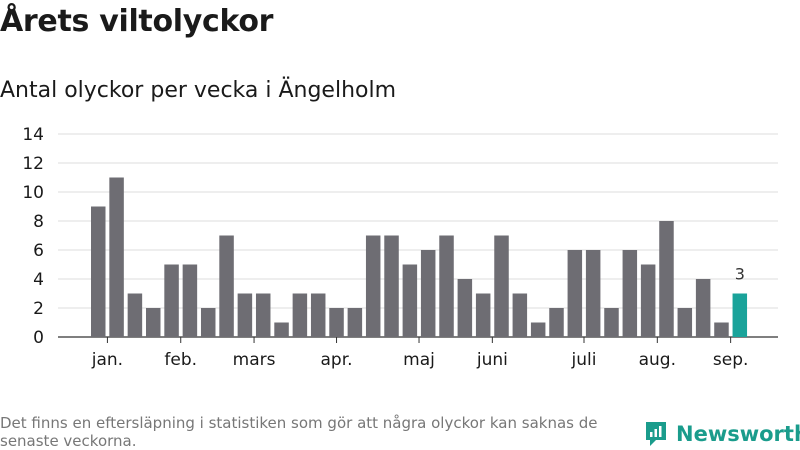 This screenshot has width=800, height=450. Describe the element at coordinates (731, 360) in the screenshot. I see `x-tick-label: sep.` at that location.